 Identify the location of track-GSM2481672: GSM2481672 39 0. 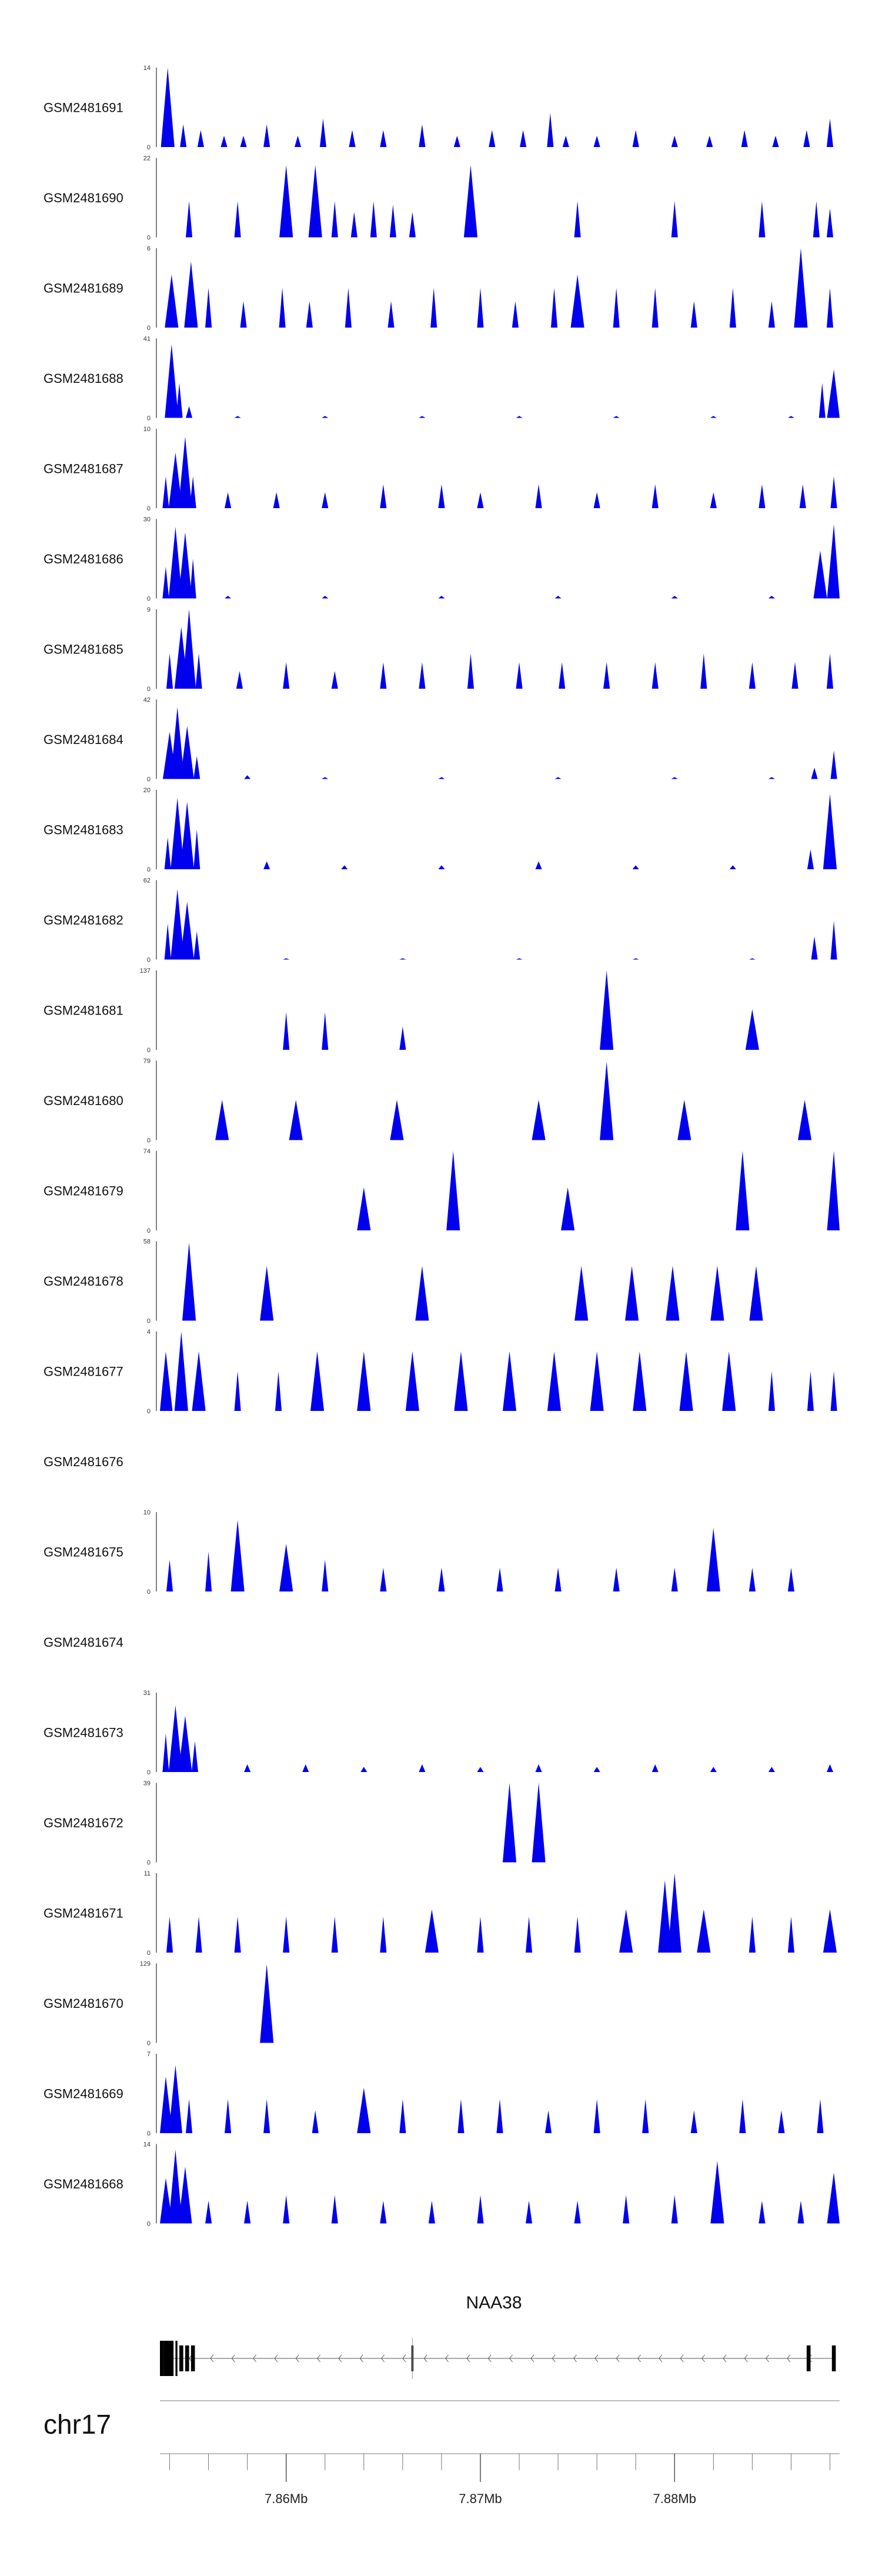
(295, 1823).